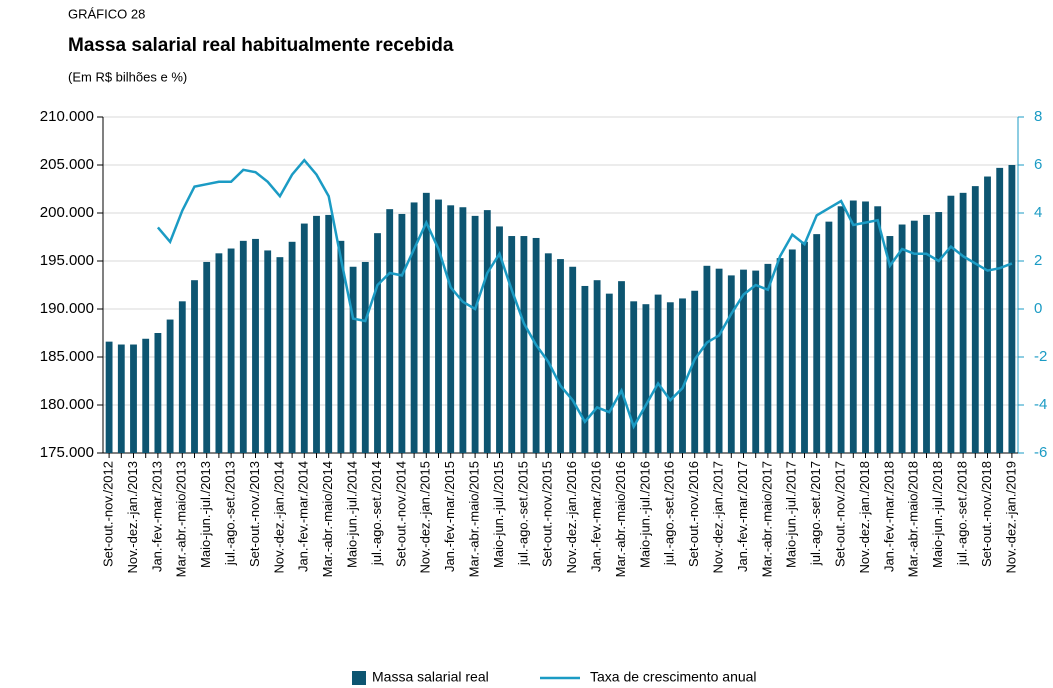  What do you see at coordinates (693, 514) in the screenshot?
I see `x-tick-label: Set-out.-nov./2016` at bounding box center [693, 514].